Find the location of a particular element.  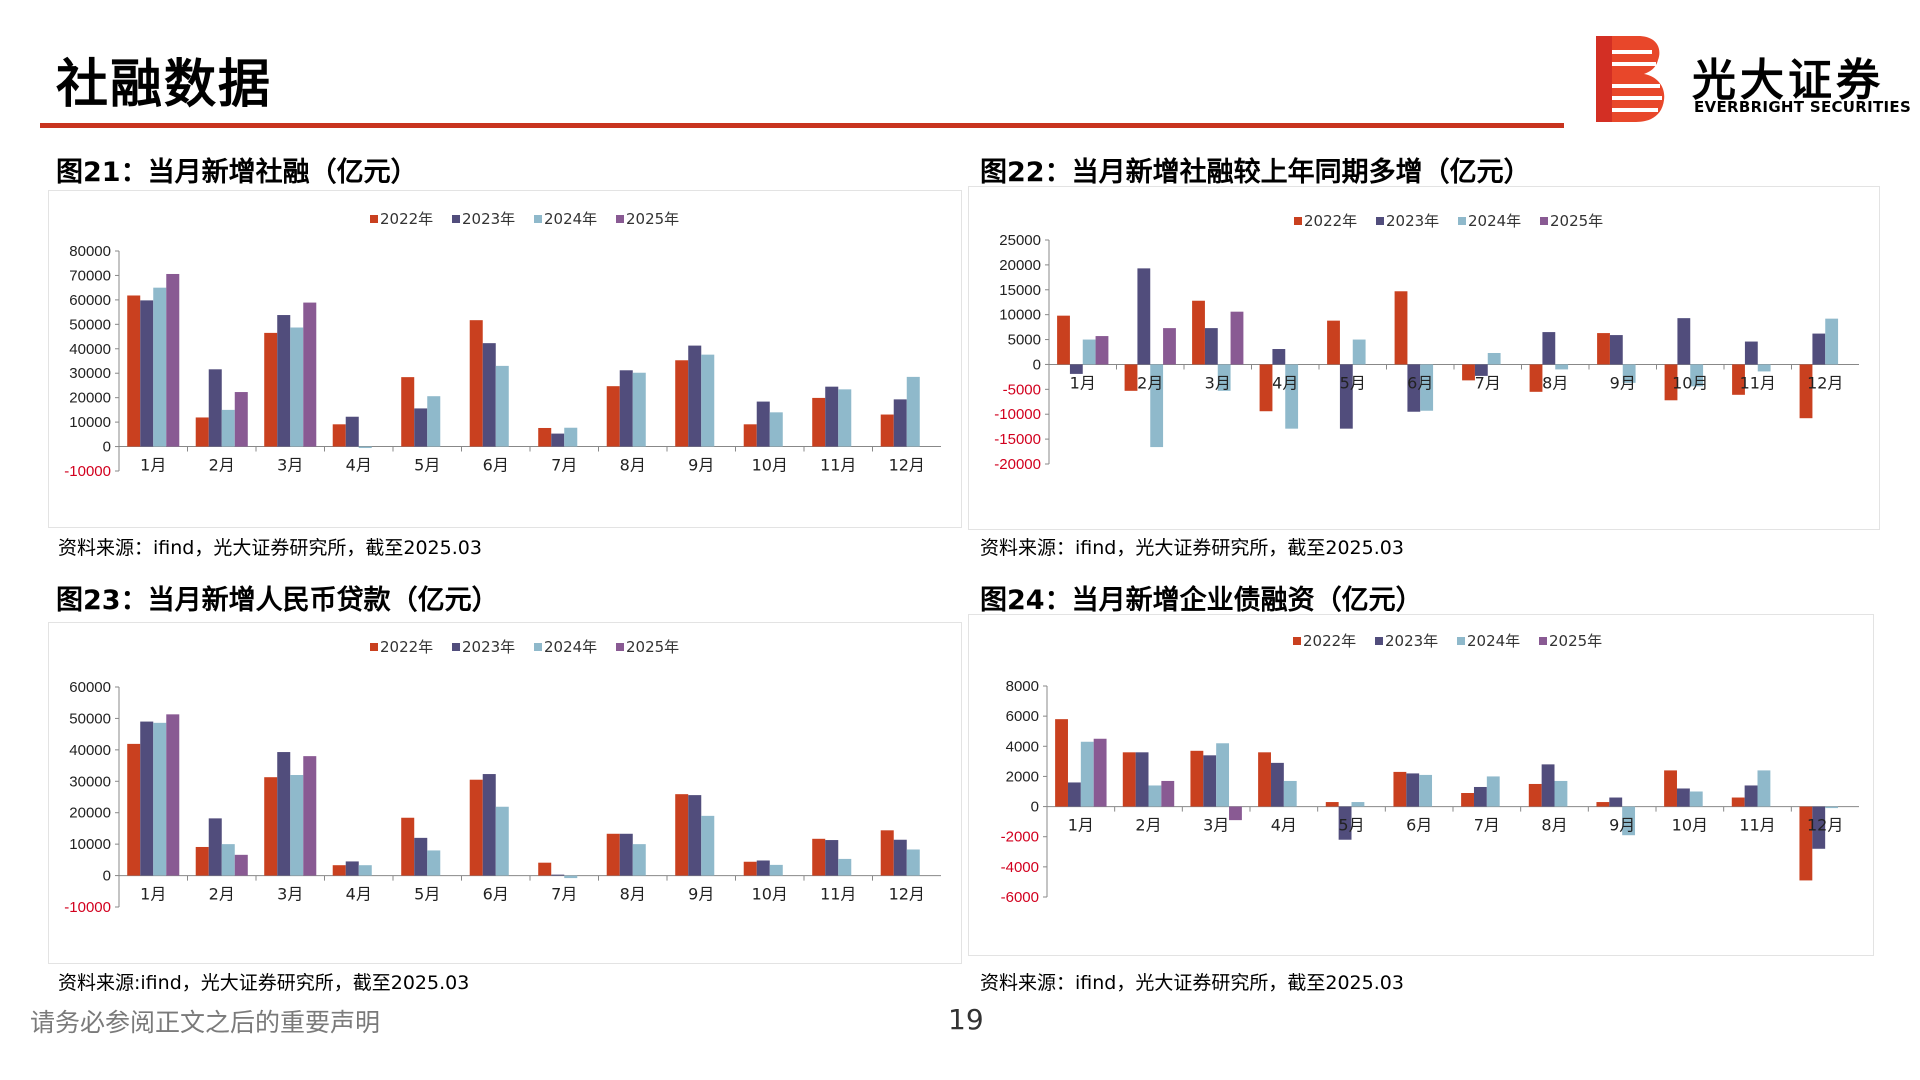

y-tick-label: 60000 is located at coordinates (90, 300).